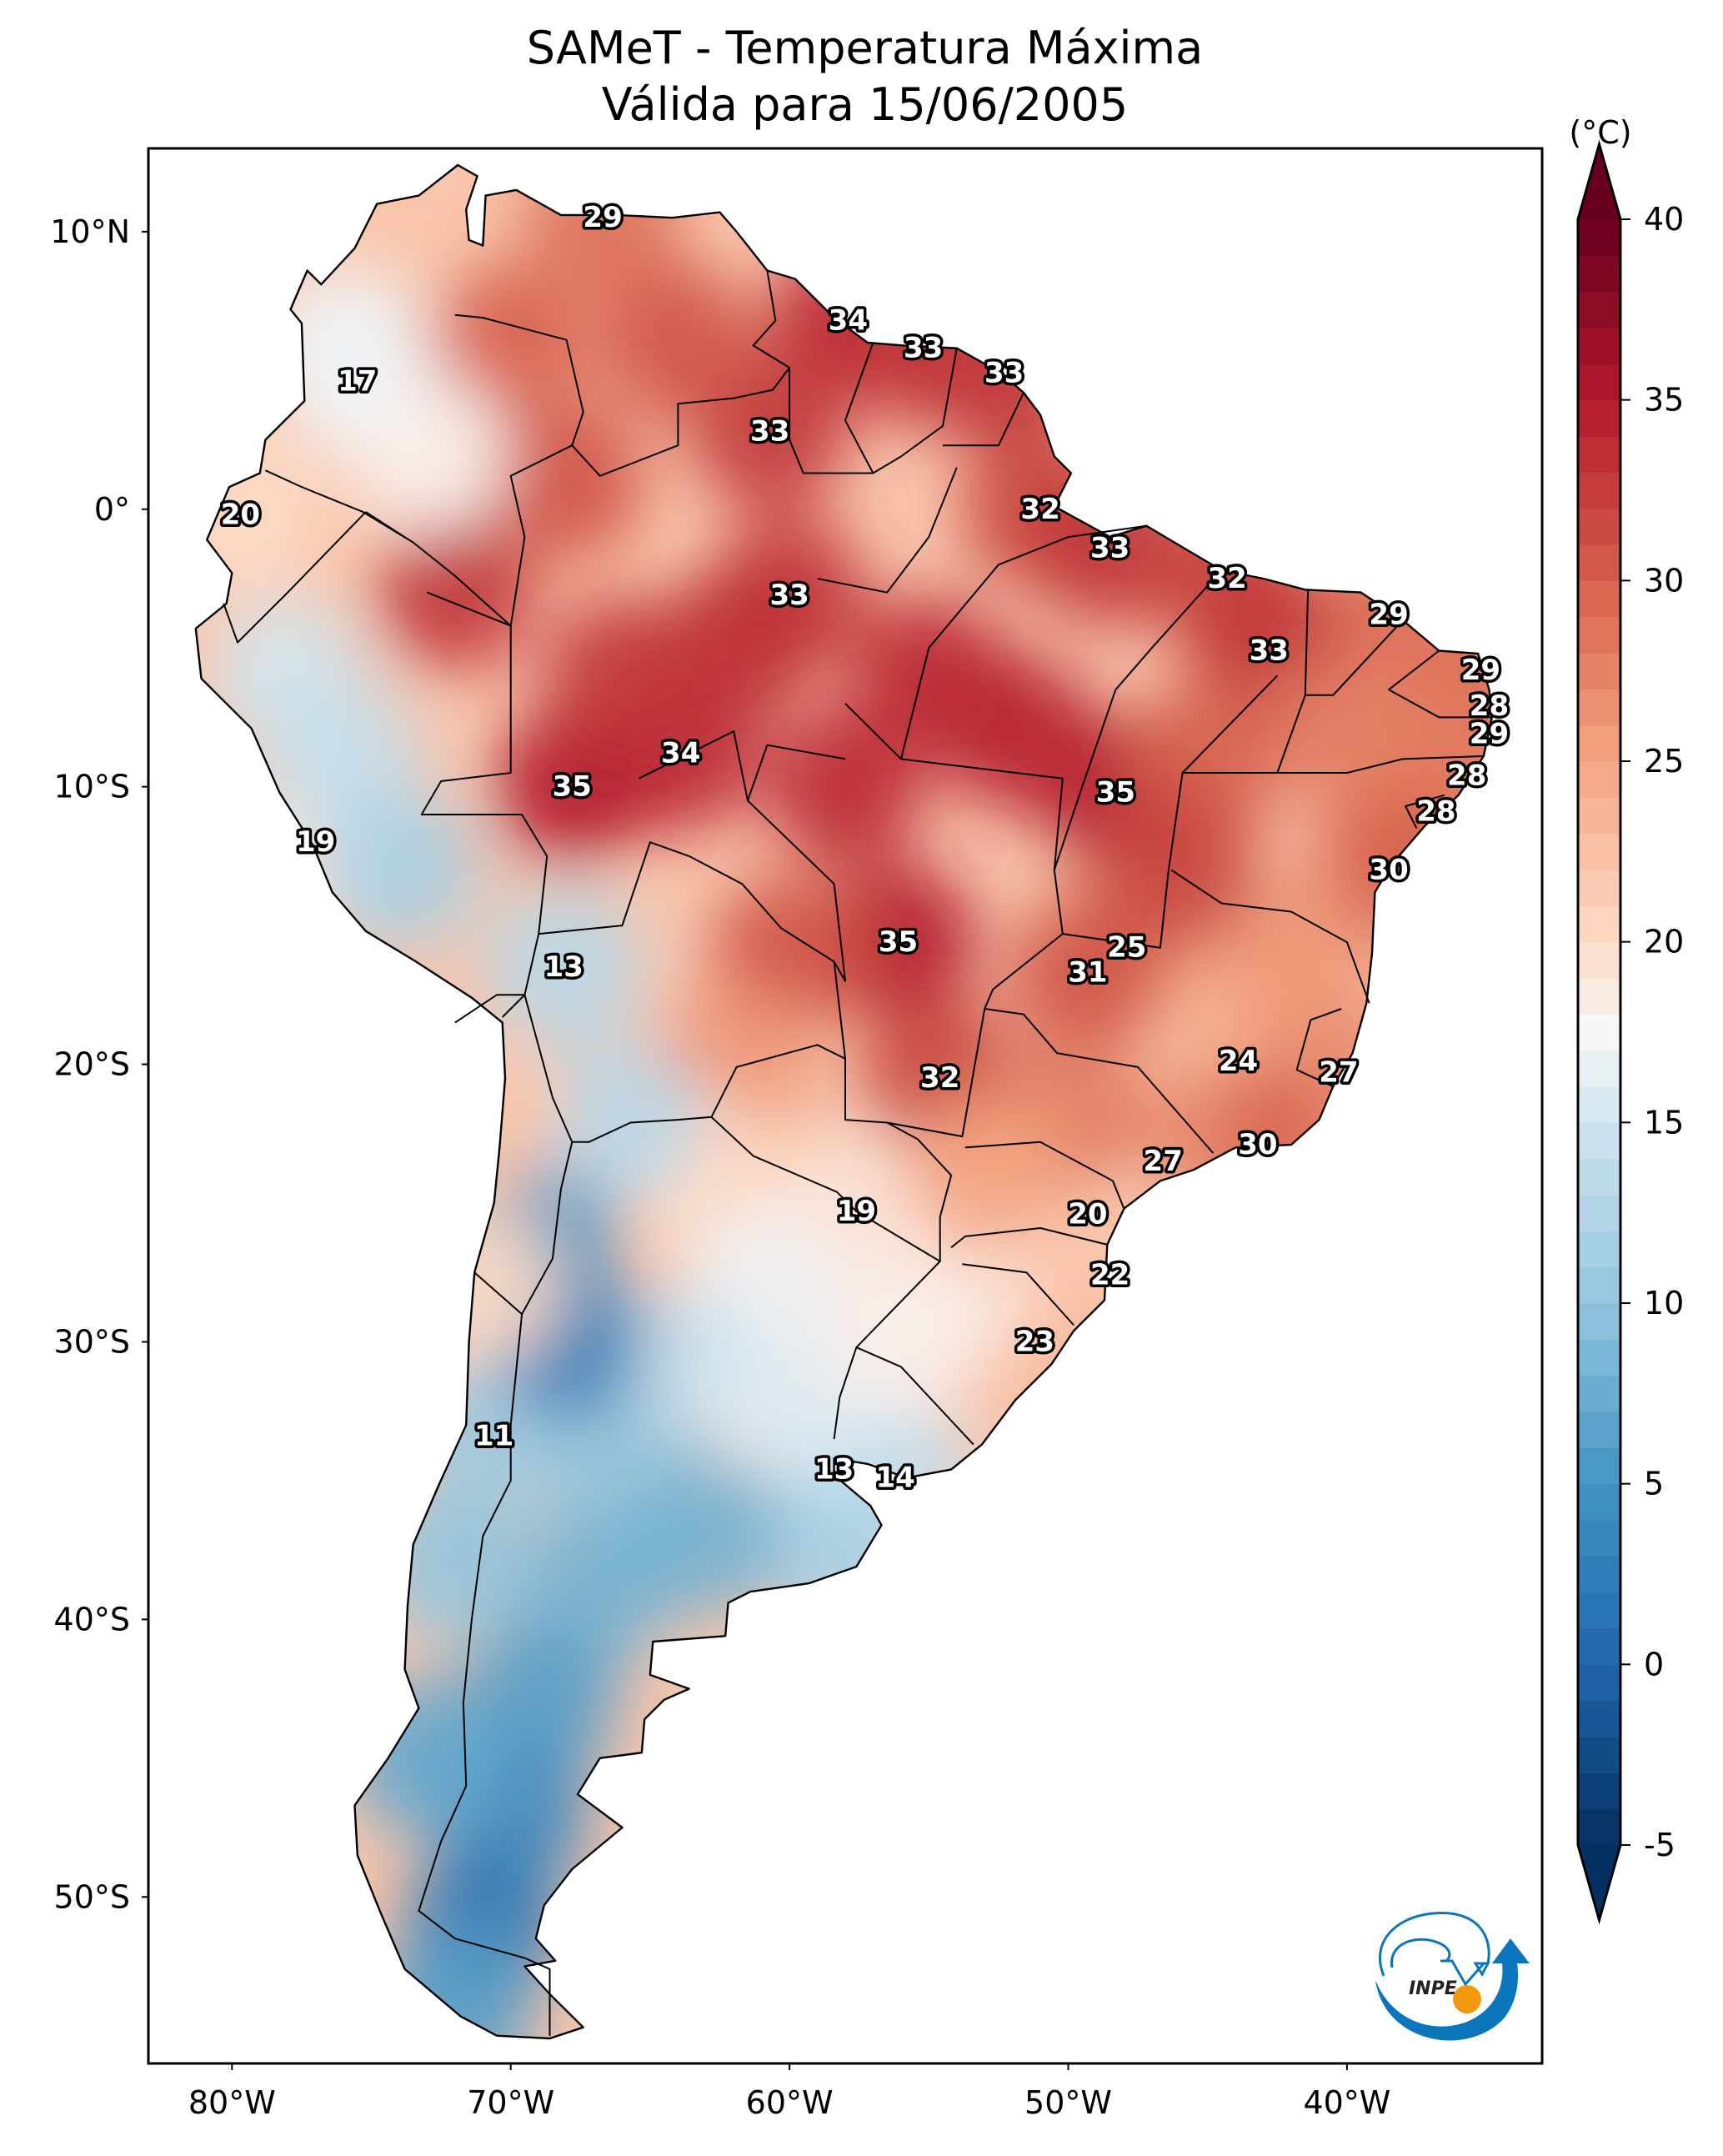  I want to click on colorbar-tick-label: 5, so click(1654, 1484).